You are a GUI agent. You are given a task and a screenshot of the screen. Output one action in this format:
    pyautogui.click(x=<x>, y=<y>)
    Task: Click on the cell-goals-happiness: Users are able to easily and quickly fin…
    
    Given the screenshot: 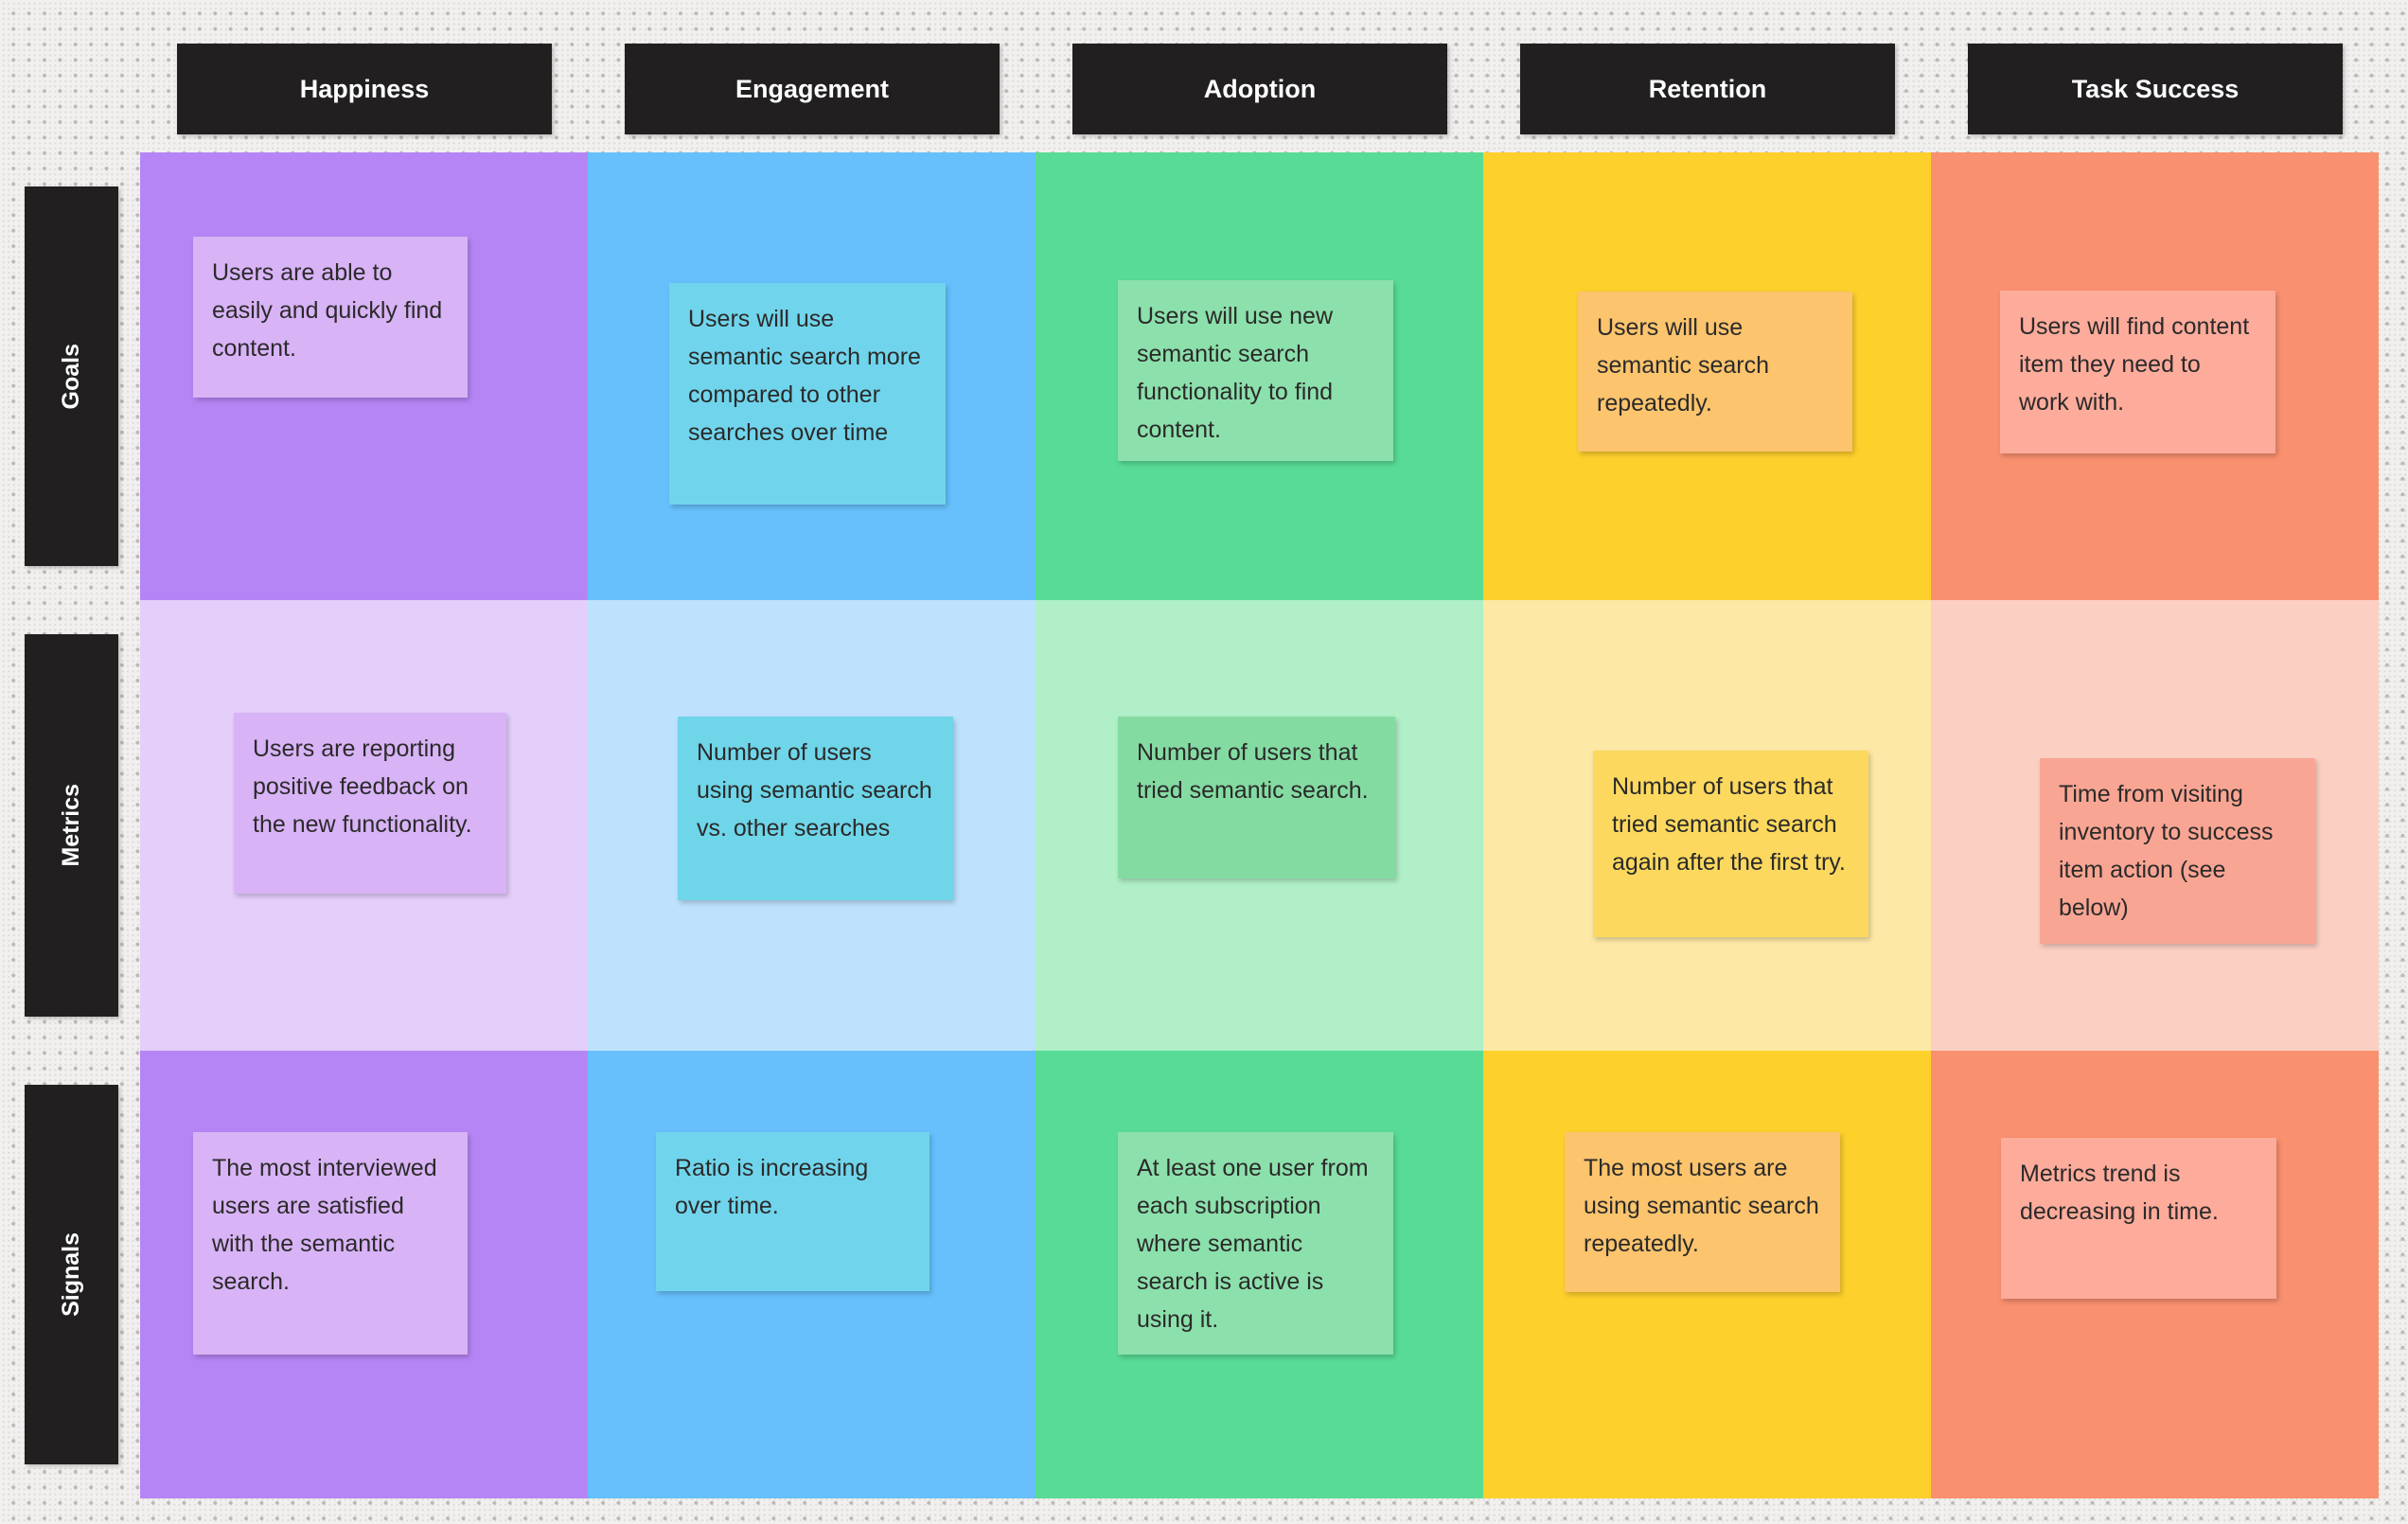 What is the action you would take?
    pyautogui.click(x=364, y=376)
    